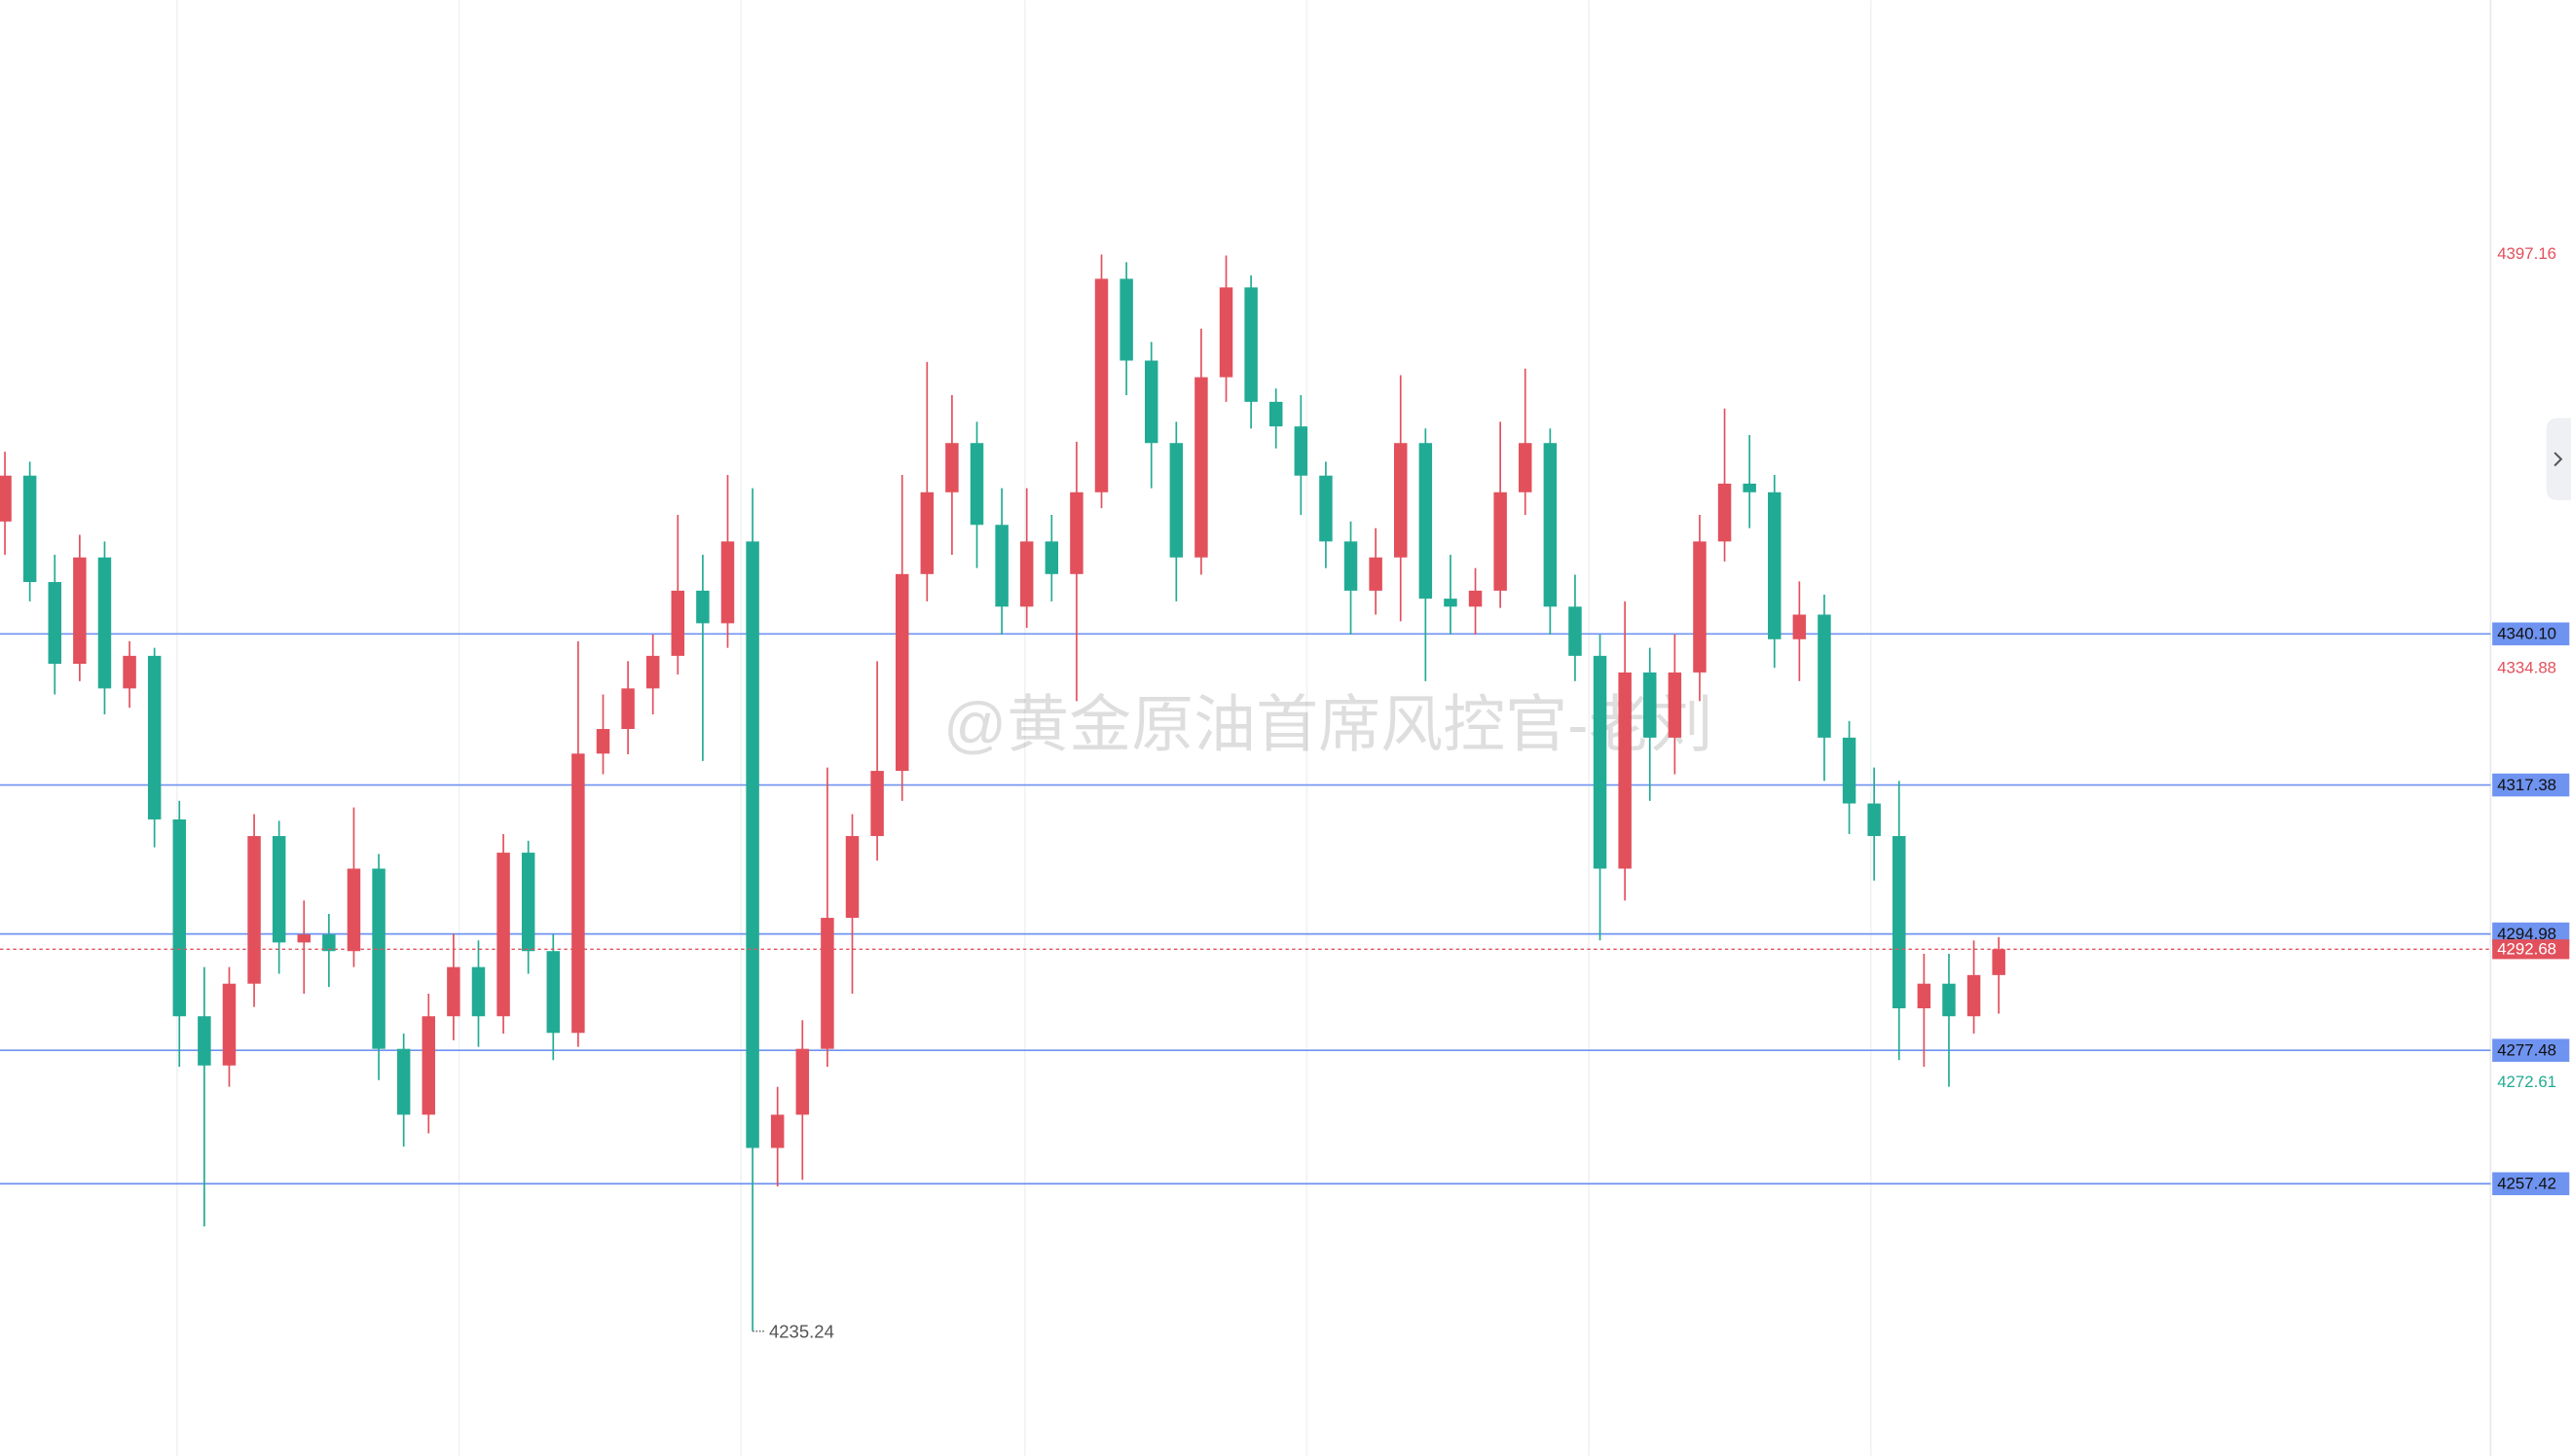 Image resolution: width=2571 pixels, height=1456 pixels. I want to click on low-annotation: 4235.24, so click(801, 1331).